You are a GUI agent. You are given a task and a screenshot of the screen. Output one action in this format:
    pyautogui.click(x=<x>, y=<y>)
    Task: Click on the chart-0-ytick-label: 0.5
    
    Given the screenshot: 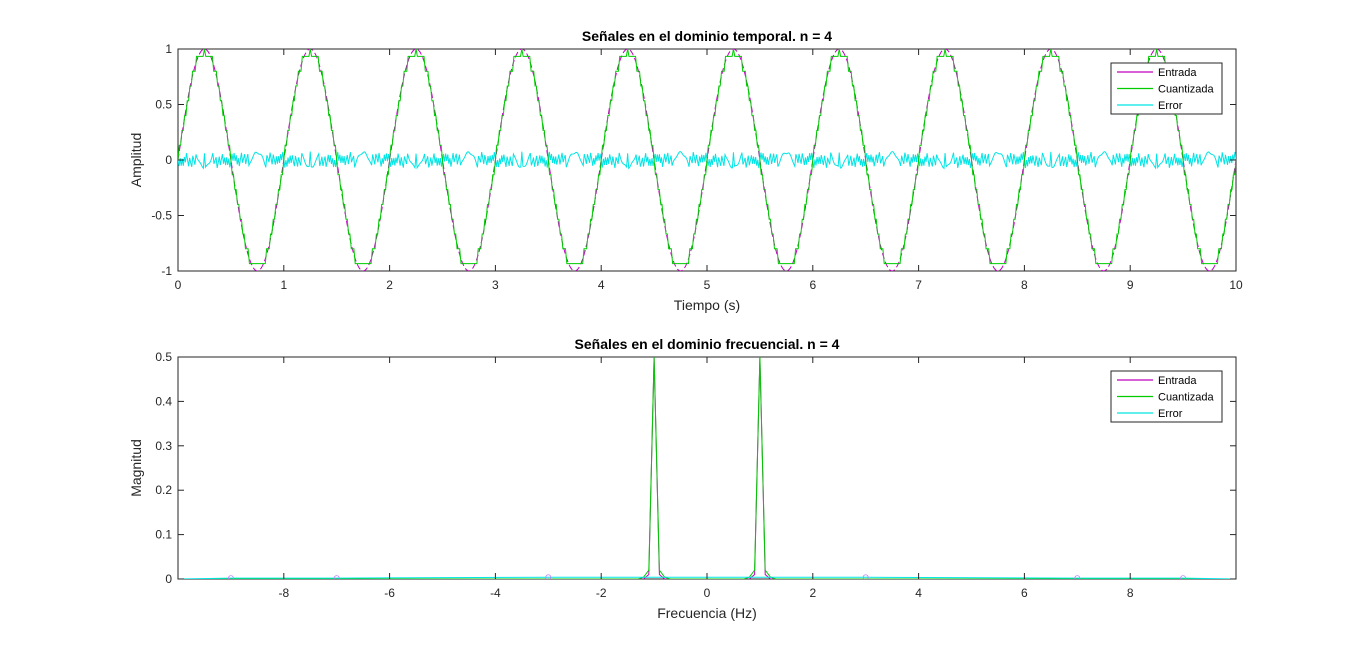 What is the action you would take?
    pyautogui.click(x=163, y=105)
    